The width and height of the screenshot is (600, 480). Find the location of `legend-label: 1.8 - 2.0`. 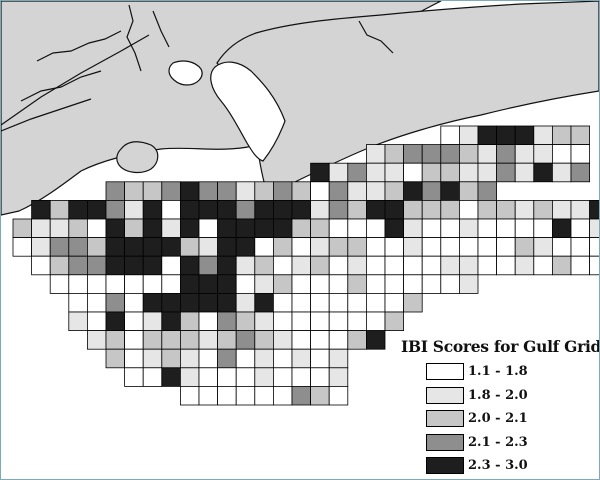

legend-label: 1.8 - 2.0 is located at coordinates (498, 395).